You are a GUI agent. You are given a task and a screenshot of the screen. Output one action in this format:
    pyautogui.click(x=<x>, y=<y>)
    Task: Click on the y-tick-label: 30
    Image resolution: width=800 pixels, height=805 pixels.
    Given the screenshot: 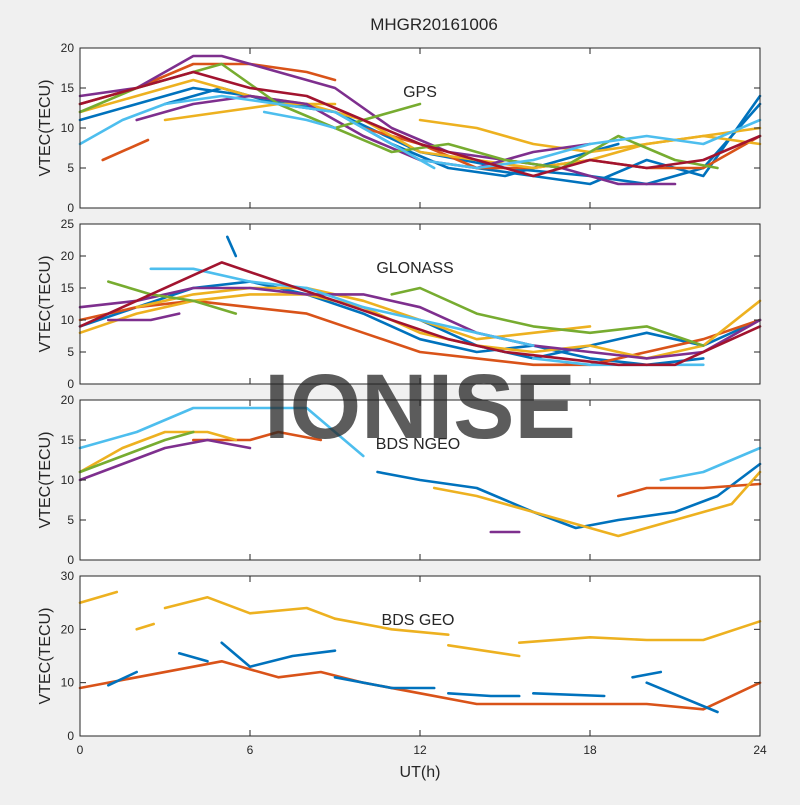 What is the action you would take?
    pyautogui.click(x=68, y=576)
    